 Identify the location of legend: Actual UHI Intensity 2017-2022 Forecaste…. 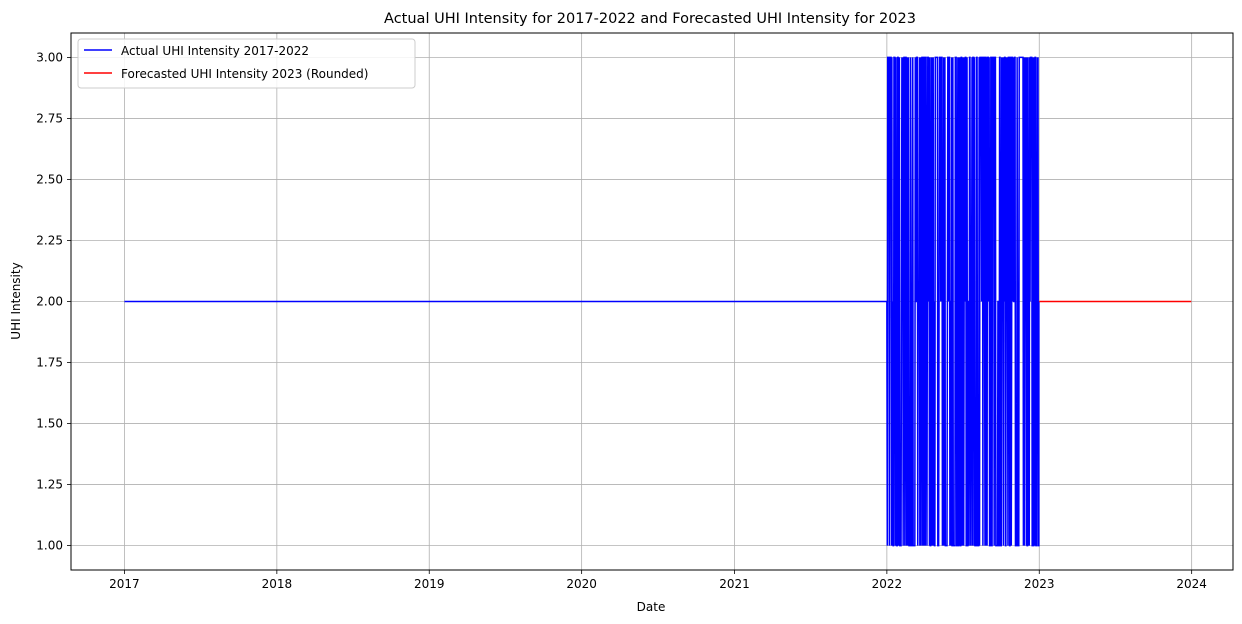
(246, 63).